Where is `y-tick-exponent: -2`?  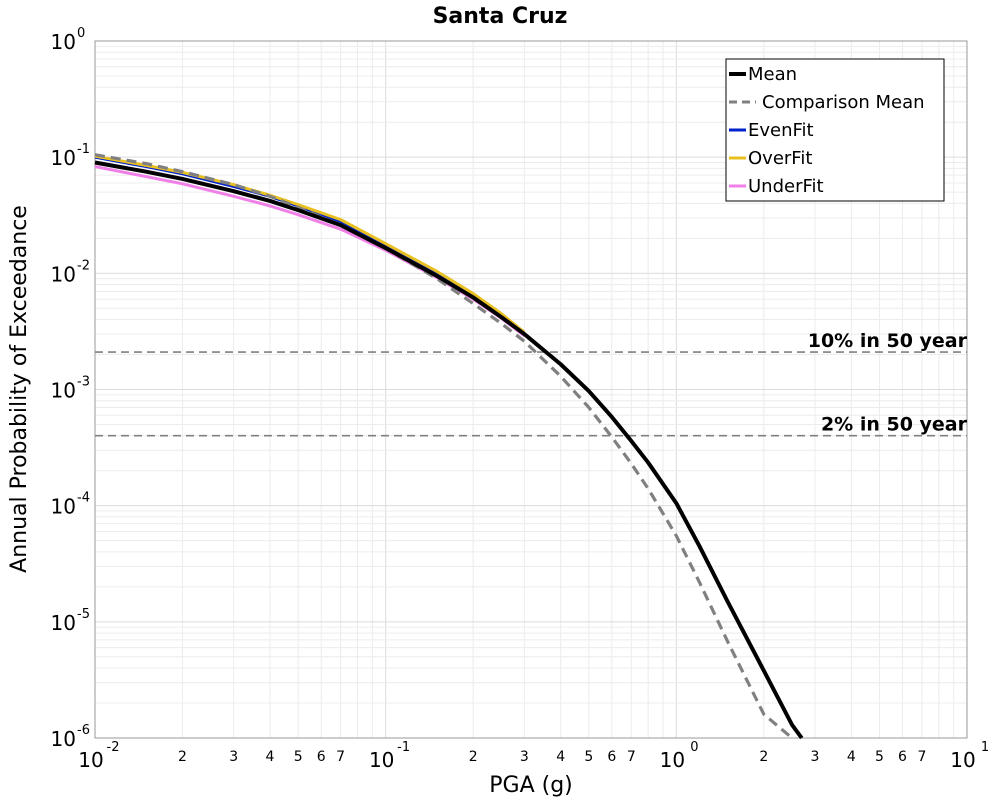
y-tick-exponent: -2 is located at coordinates (83, 265).